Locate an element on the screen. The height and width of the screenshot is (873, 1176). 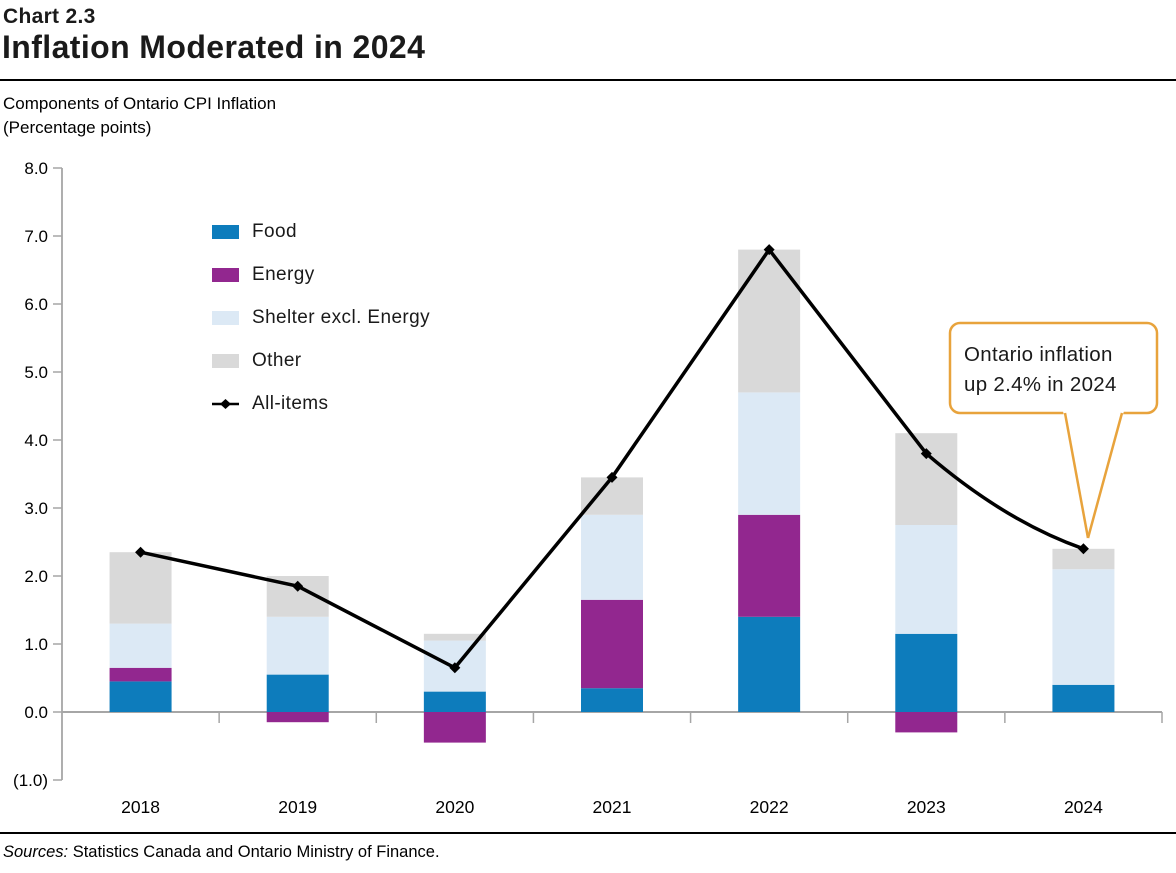
bar-energy-2020 is located at coordinates (454, 727).